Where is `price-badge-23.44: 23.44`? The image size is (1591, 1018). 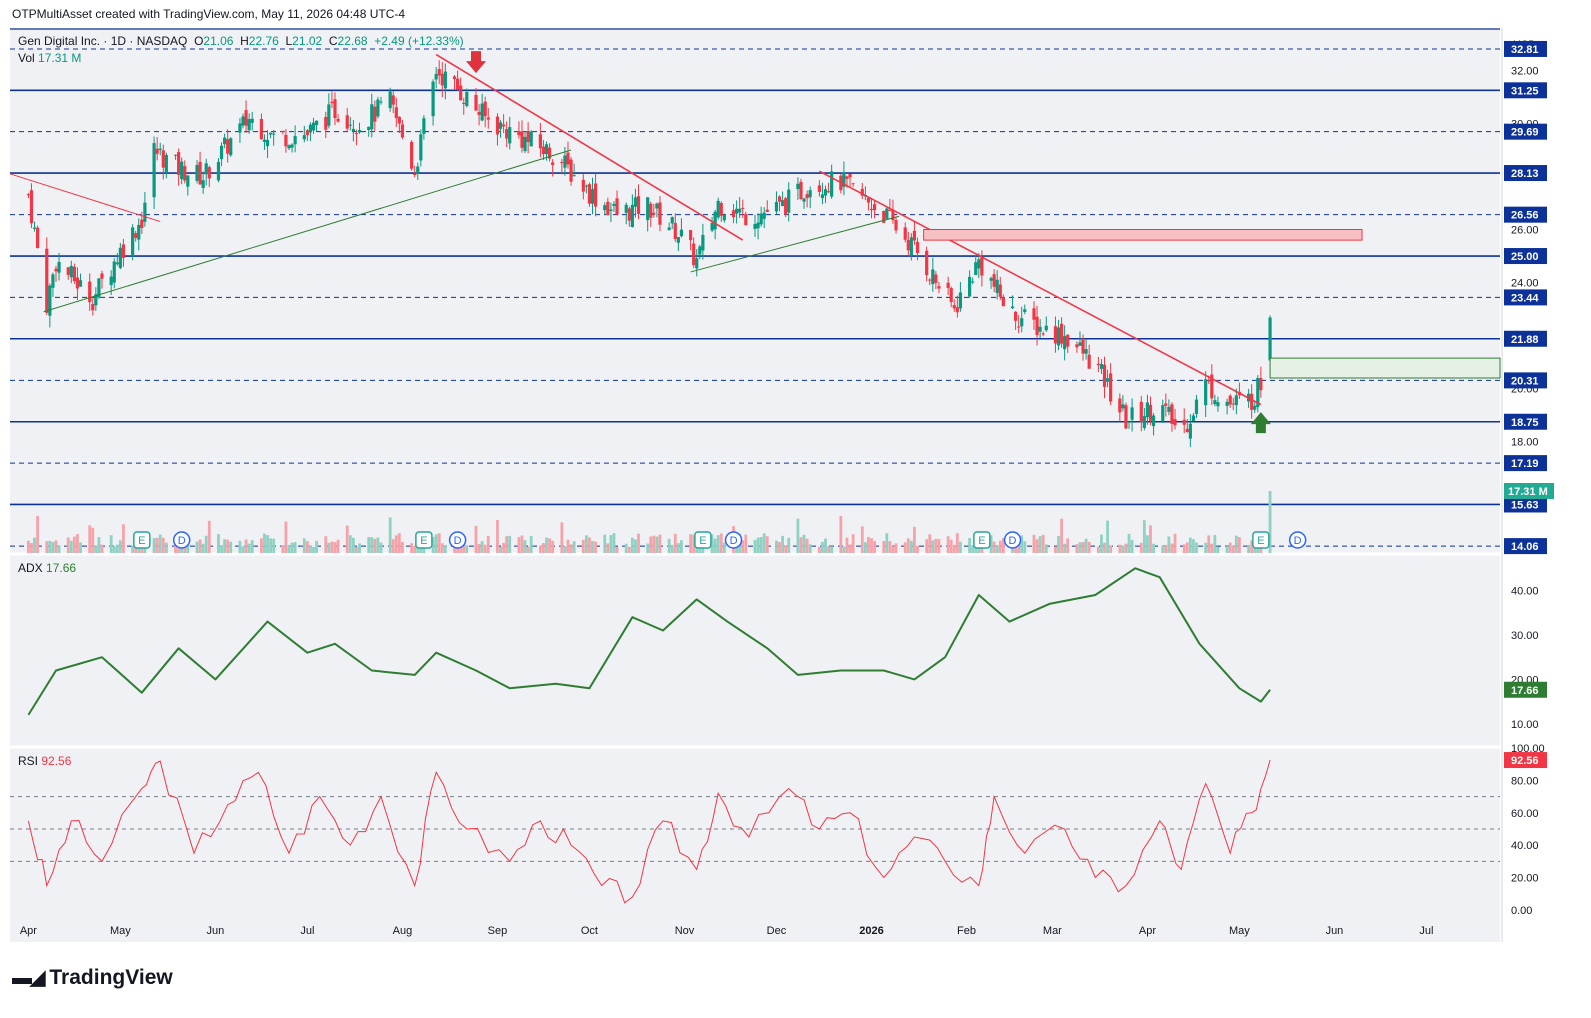
price-badge-23.44: 23.44 is located at coordinates (1525, 297).